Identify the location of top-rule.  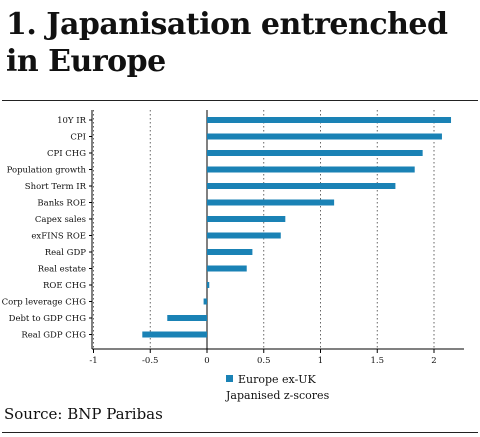
(240, 100).